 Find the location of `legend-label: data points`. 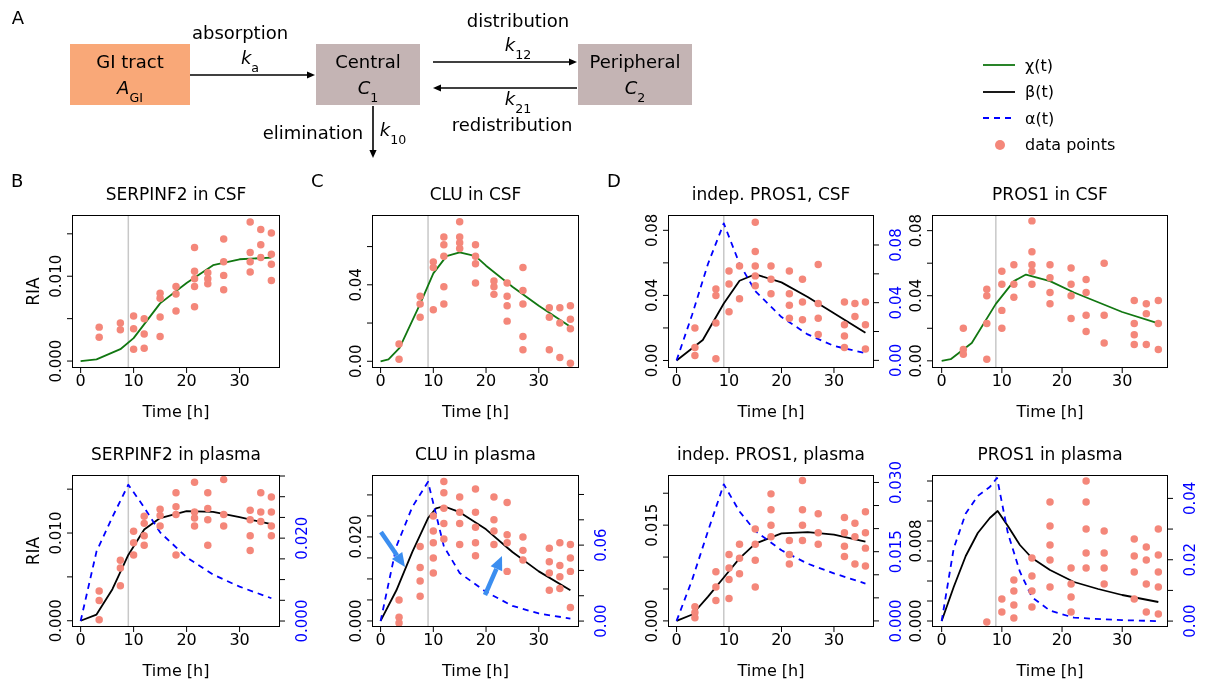

legend-label: data points is located at coordinates (1070, 145).